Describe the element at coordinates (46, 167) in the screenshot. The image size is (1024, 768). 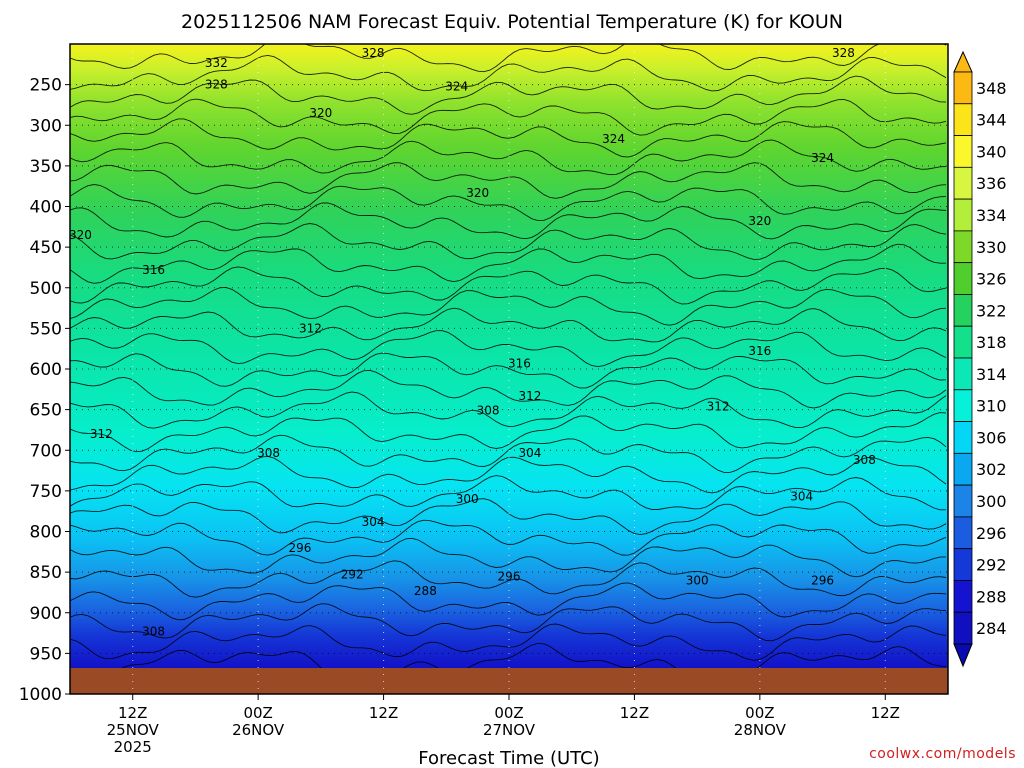
I see `y-tick-label: 350` at that location.